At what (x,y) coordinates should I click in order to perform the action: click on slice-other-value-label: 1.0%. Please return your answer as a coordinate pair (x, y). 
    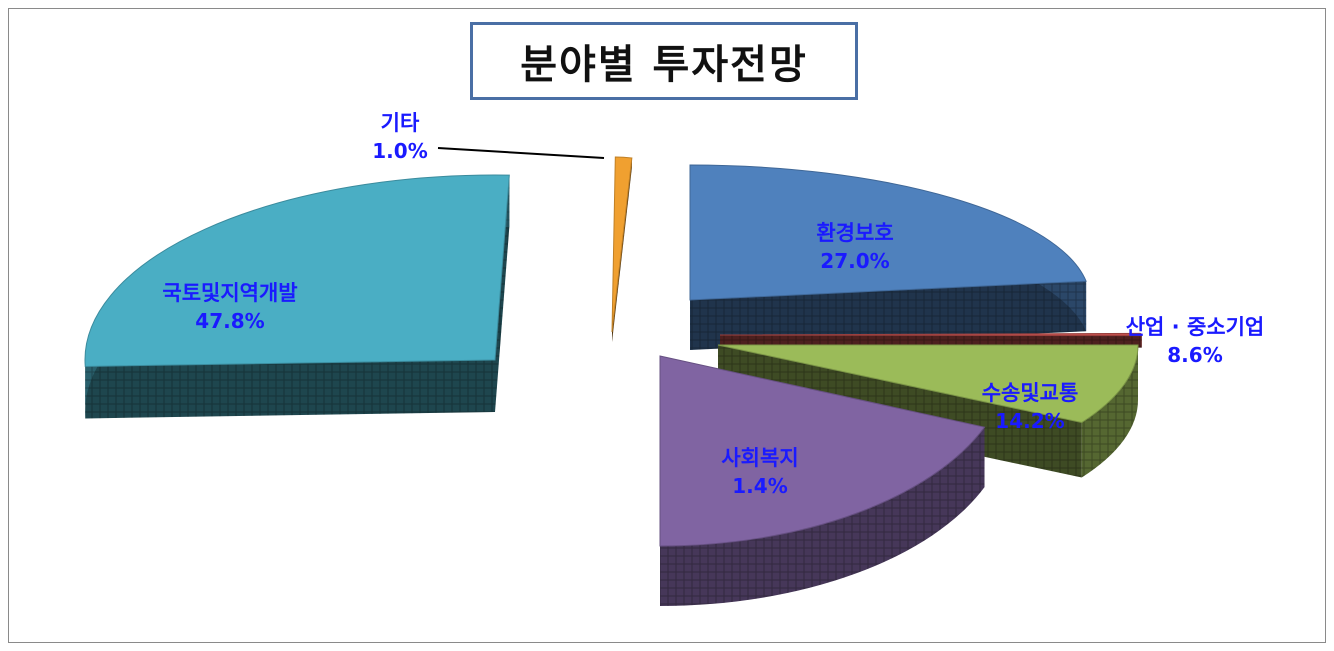
    Looking at the image, I should click on (399, 151).